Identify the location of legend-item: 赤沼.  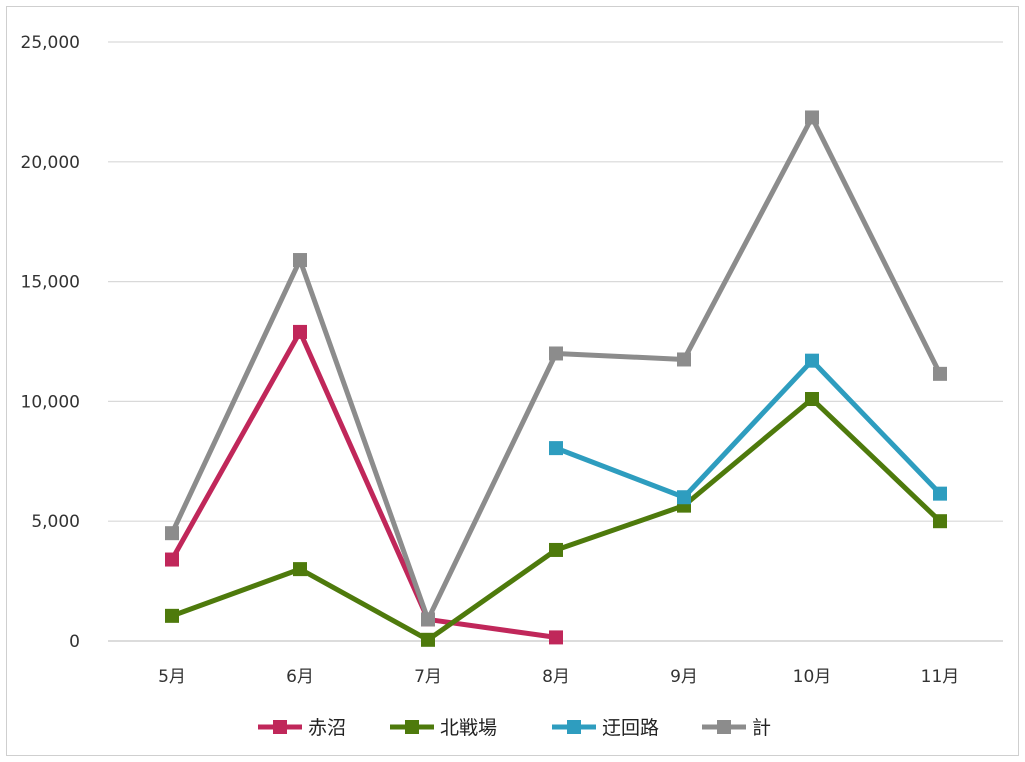
(302, 728).